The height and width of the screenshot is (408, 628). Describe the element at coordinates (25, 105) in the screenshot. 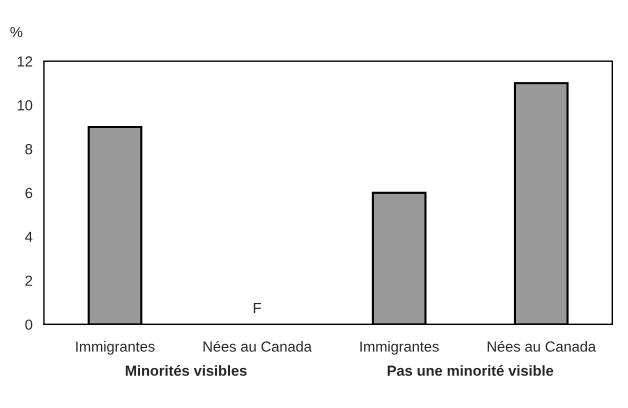

I see `y-tick-label: 10` at that location.